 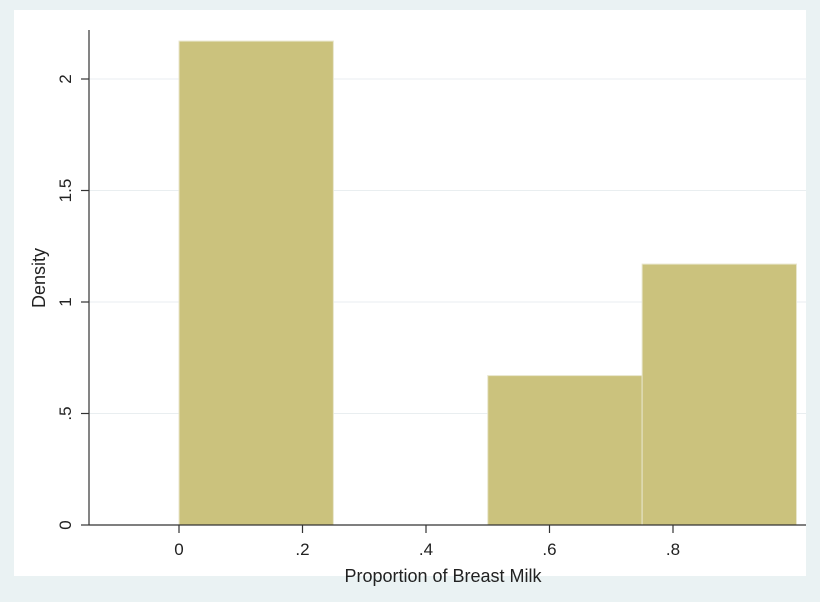 I want to click on y-axis-ticks: 0 .5 1 1.5 2, so click(x=72, y=302).